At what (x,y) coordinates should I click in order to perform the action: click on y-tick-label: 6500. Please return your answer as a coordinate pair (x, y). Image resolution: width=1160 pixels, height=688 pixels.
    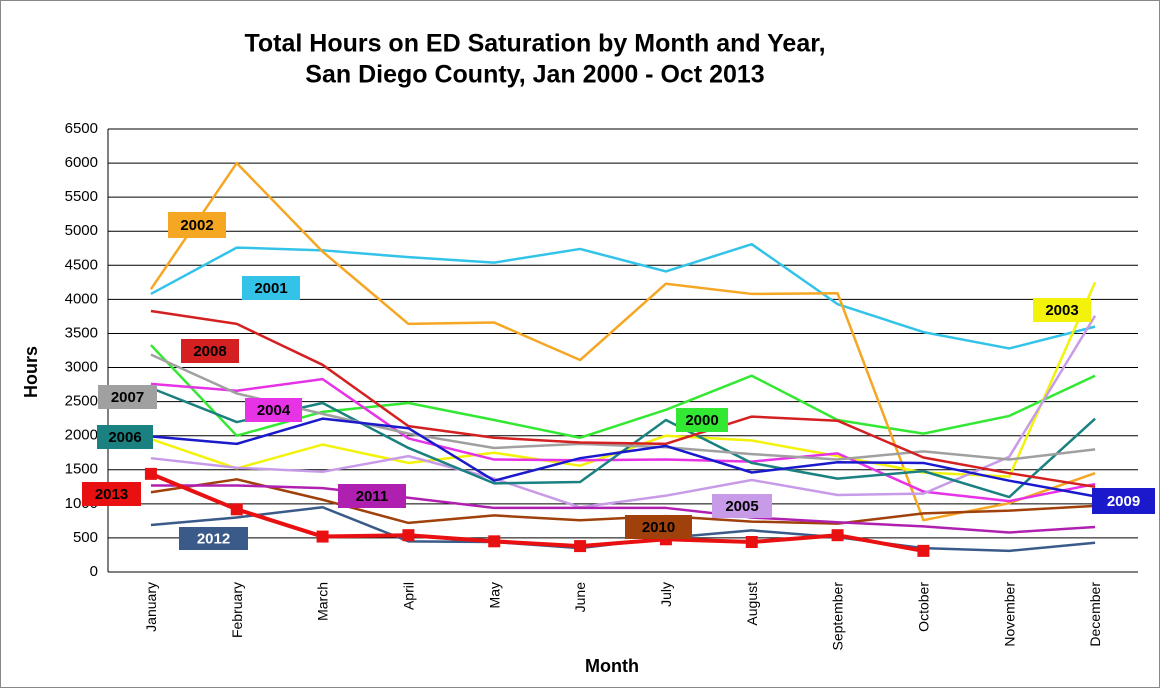
    Looking at the image, I should click on (81, 128).